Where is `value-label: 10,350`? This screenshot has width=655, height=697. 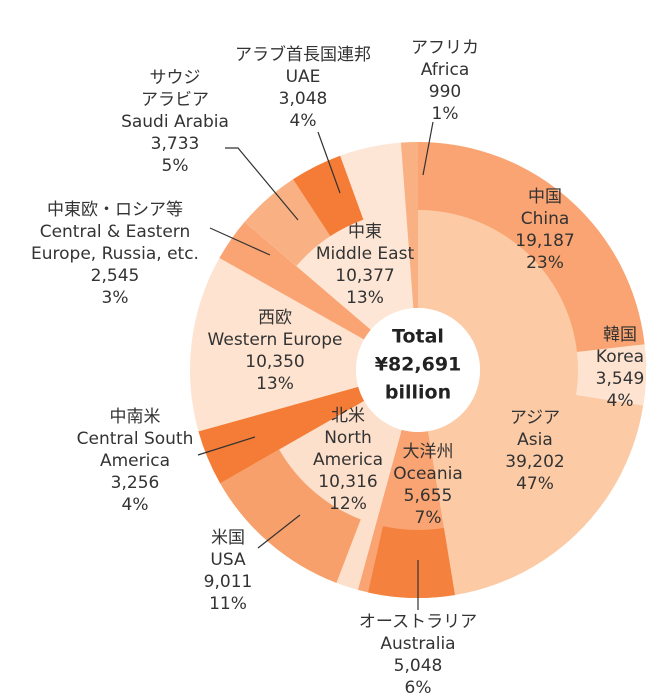 value-label: 10,350 is located at coordinates (274, 362).